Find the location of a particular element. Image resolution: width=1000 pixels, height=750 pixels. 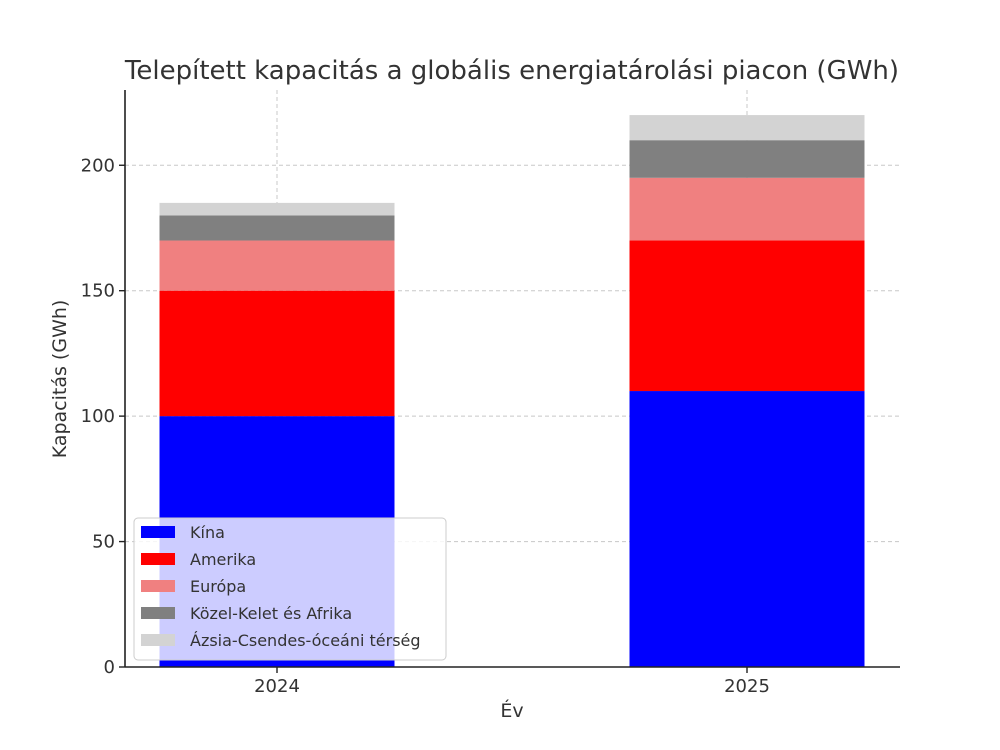

y-axis-label: Kapacitás (GWh) is located at coordinates (60, 379).